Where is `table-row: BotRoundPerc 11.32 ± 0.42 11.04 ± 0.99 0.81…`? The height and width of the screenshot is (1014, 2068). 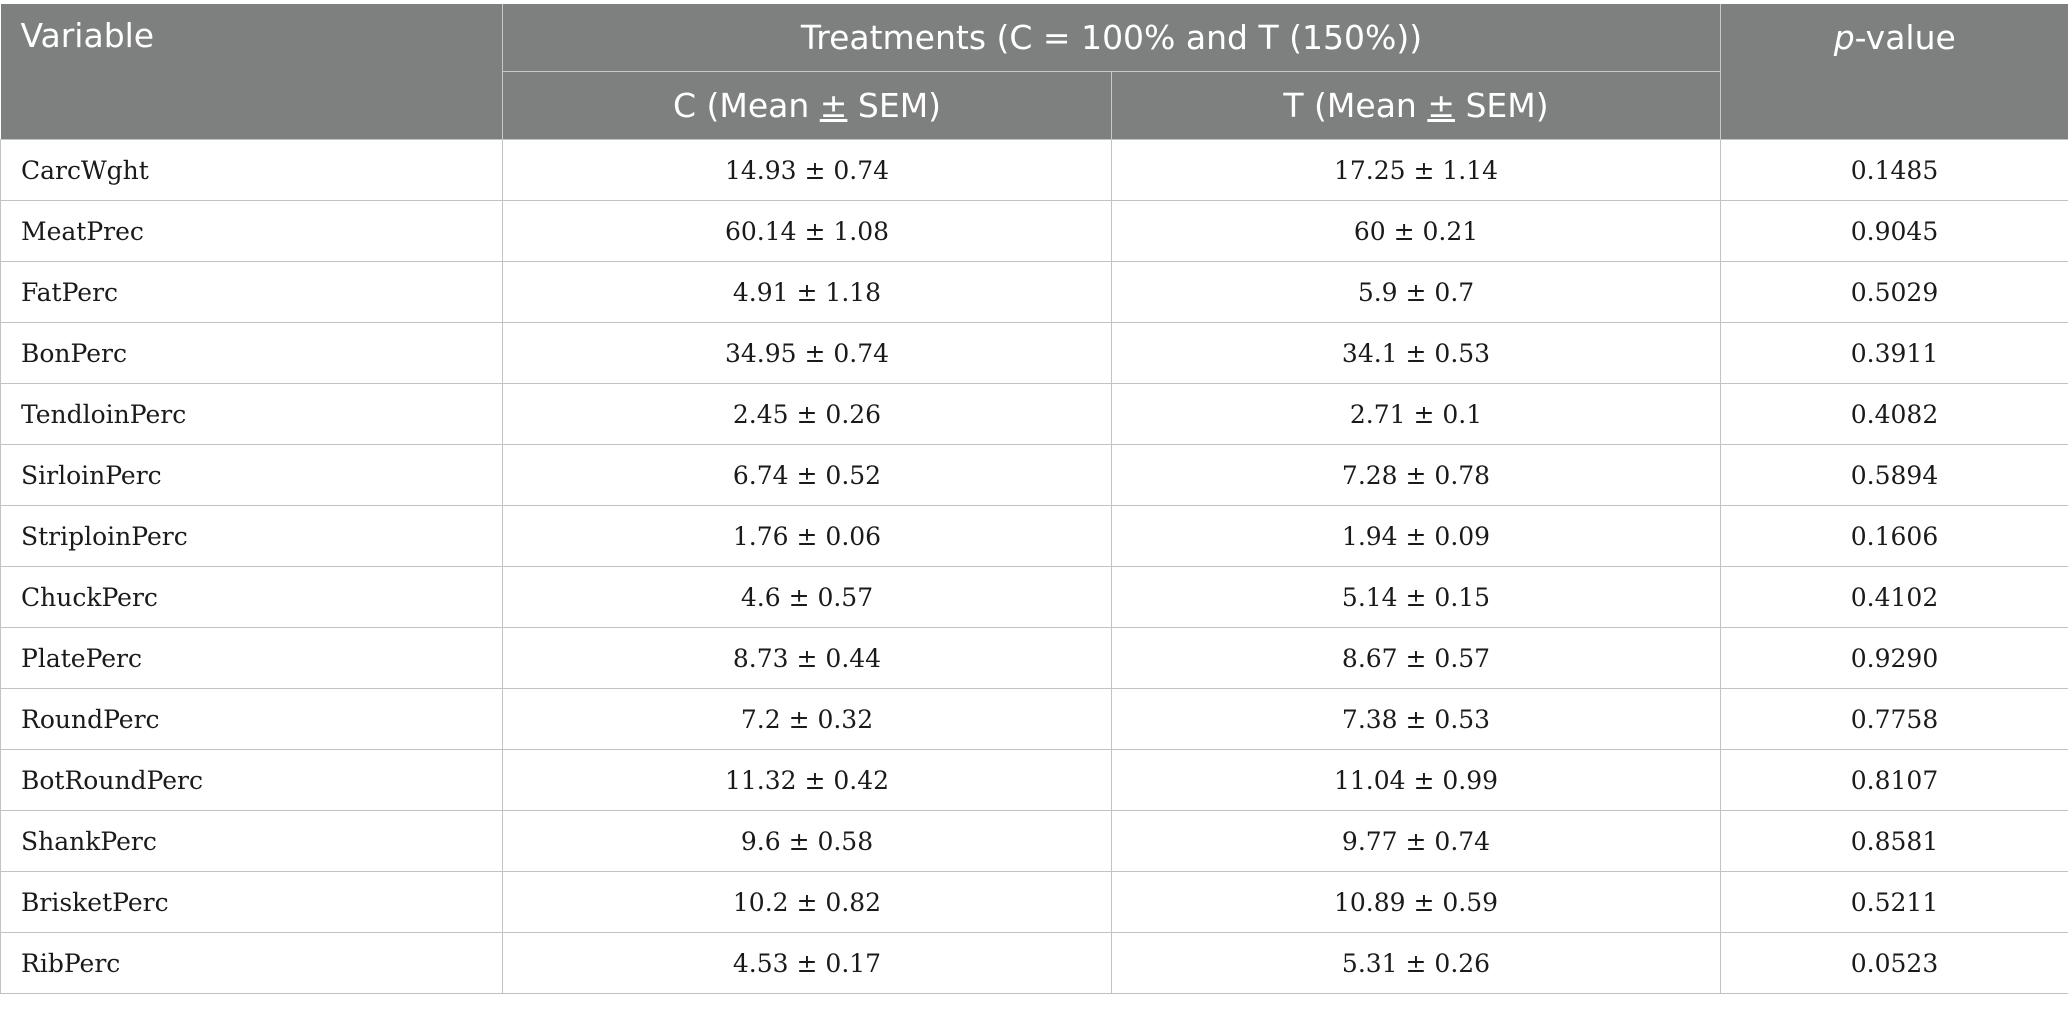 table-row: BotRoundPerc 11.32 ± 0.42 11.04 ± 0.99 0.81… is located at coordinates (1034, 780).